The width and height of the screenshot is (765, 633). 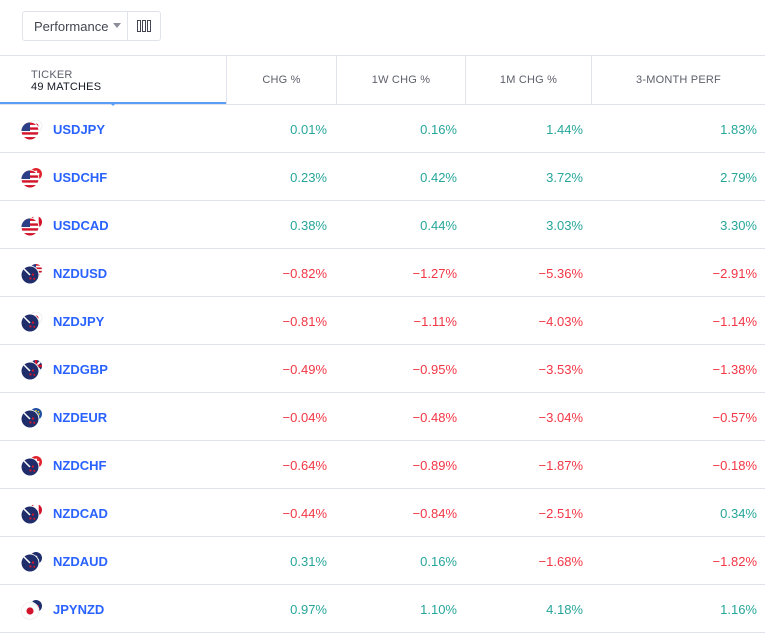 What do you see at coordinates (80, 513) in the screenshot?
I see `ticker-symbol-link: NZDCAD` at bounding box center [80, 513].